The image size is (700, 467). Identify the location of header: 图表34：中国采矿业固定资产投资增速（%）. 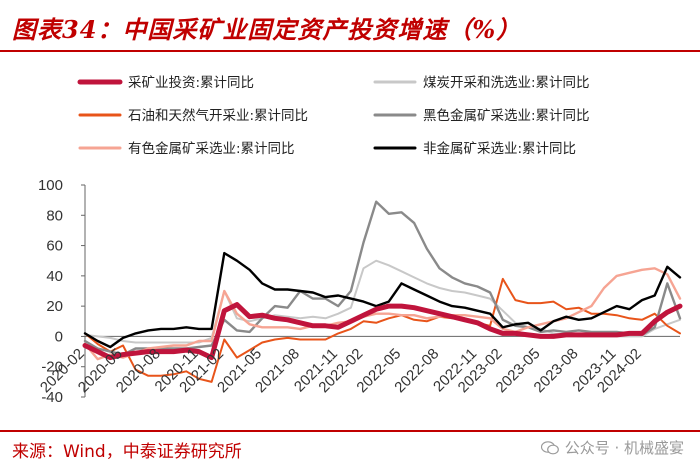
(350, 25).